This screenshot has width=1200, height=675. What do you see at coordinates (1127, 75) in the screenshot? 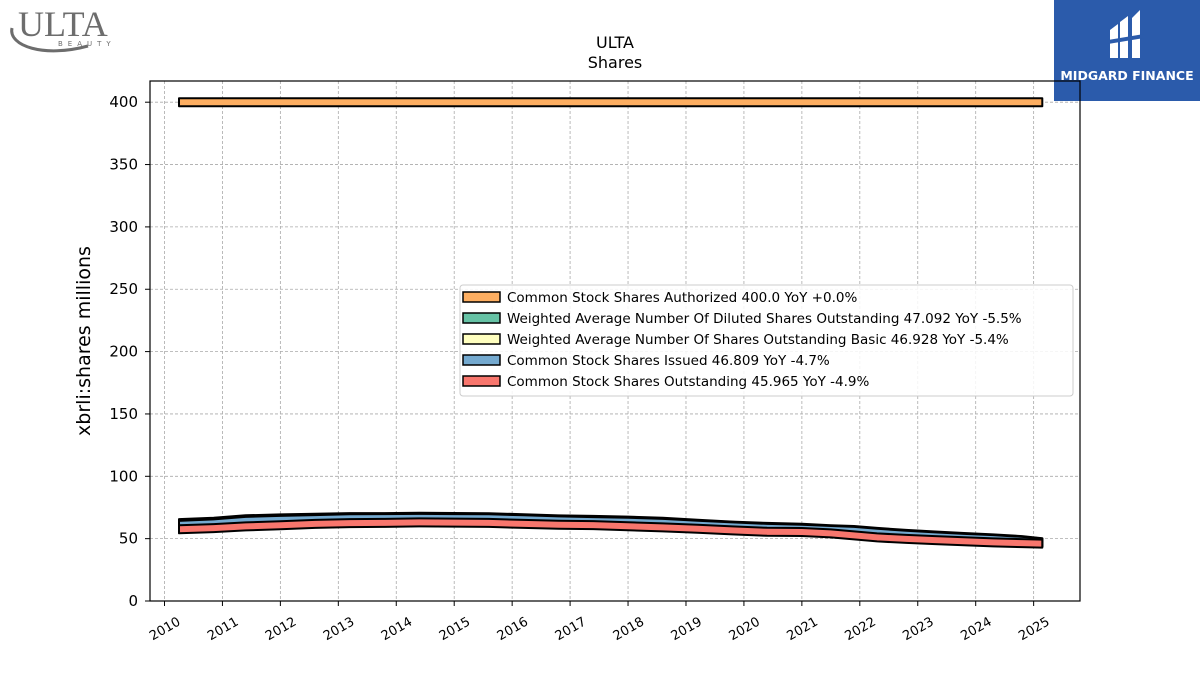
I see `midgard-finance-wordmark: MIDGARD FINANCE` at bounding box center [1127, 75].